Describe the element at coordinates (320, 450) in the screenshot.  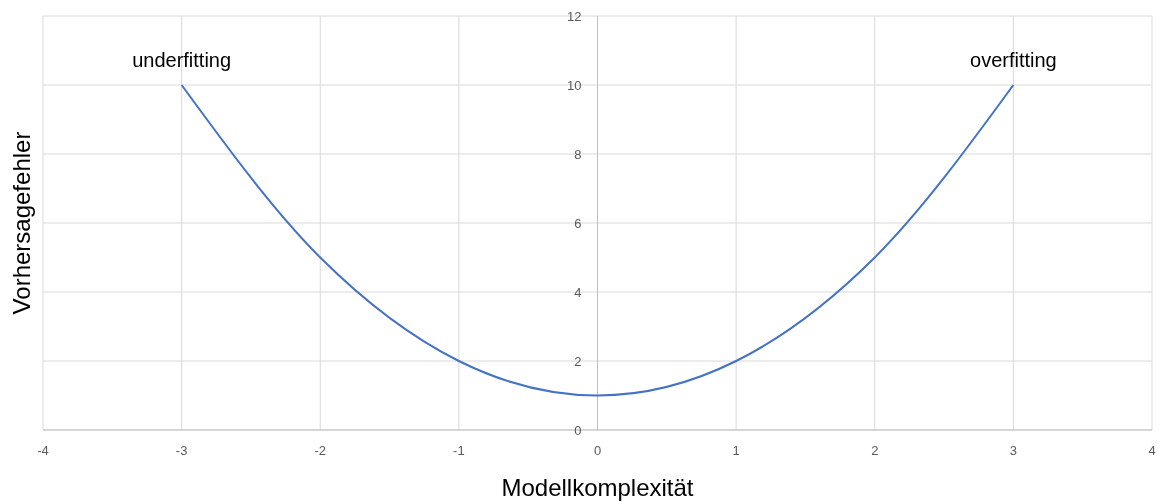
I see `x-tick-label: -2` at that location.